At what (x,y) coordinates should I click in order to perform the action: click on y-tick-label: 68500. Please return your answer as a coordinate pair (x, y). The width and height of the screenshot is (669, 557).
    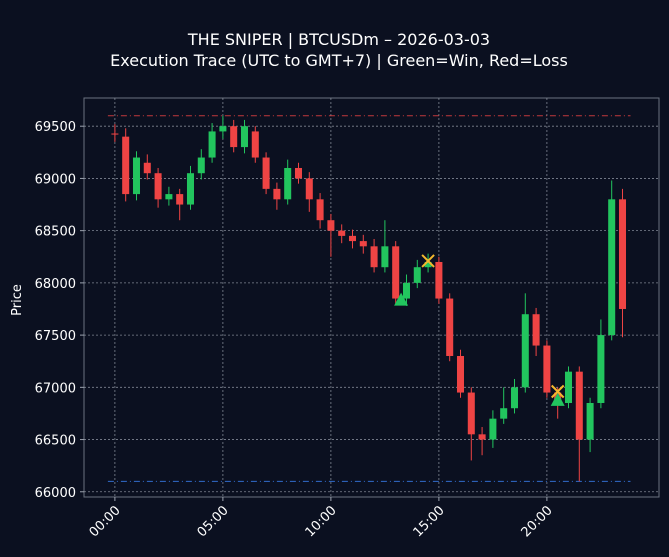
    Looking at the image, I should click on (55, 232).